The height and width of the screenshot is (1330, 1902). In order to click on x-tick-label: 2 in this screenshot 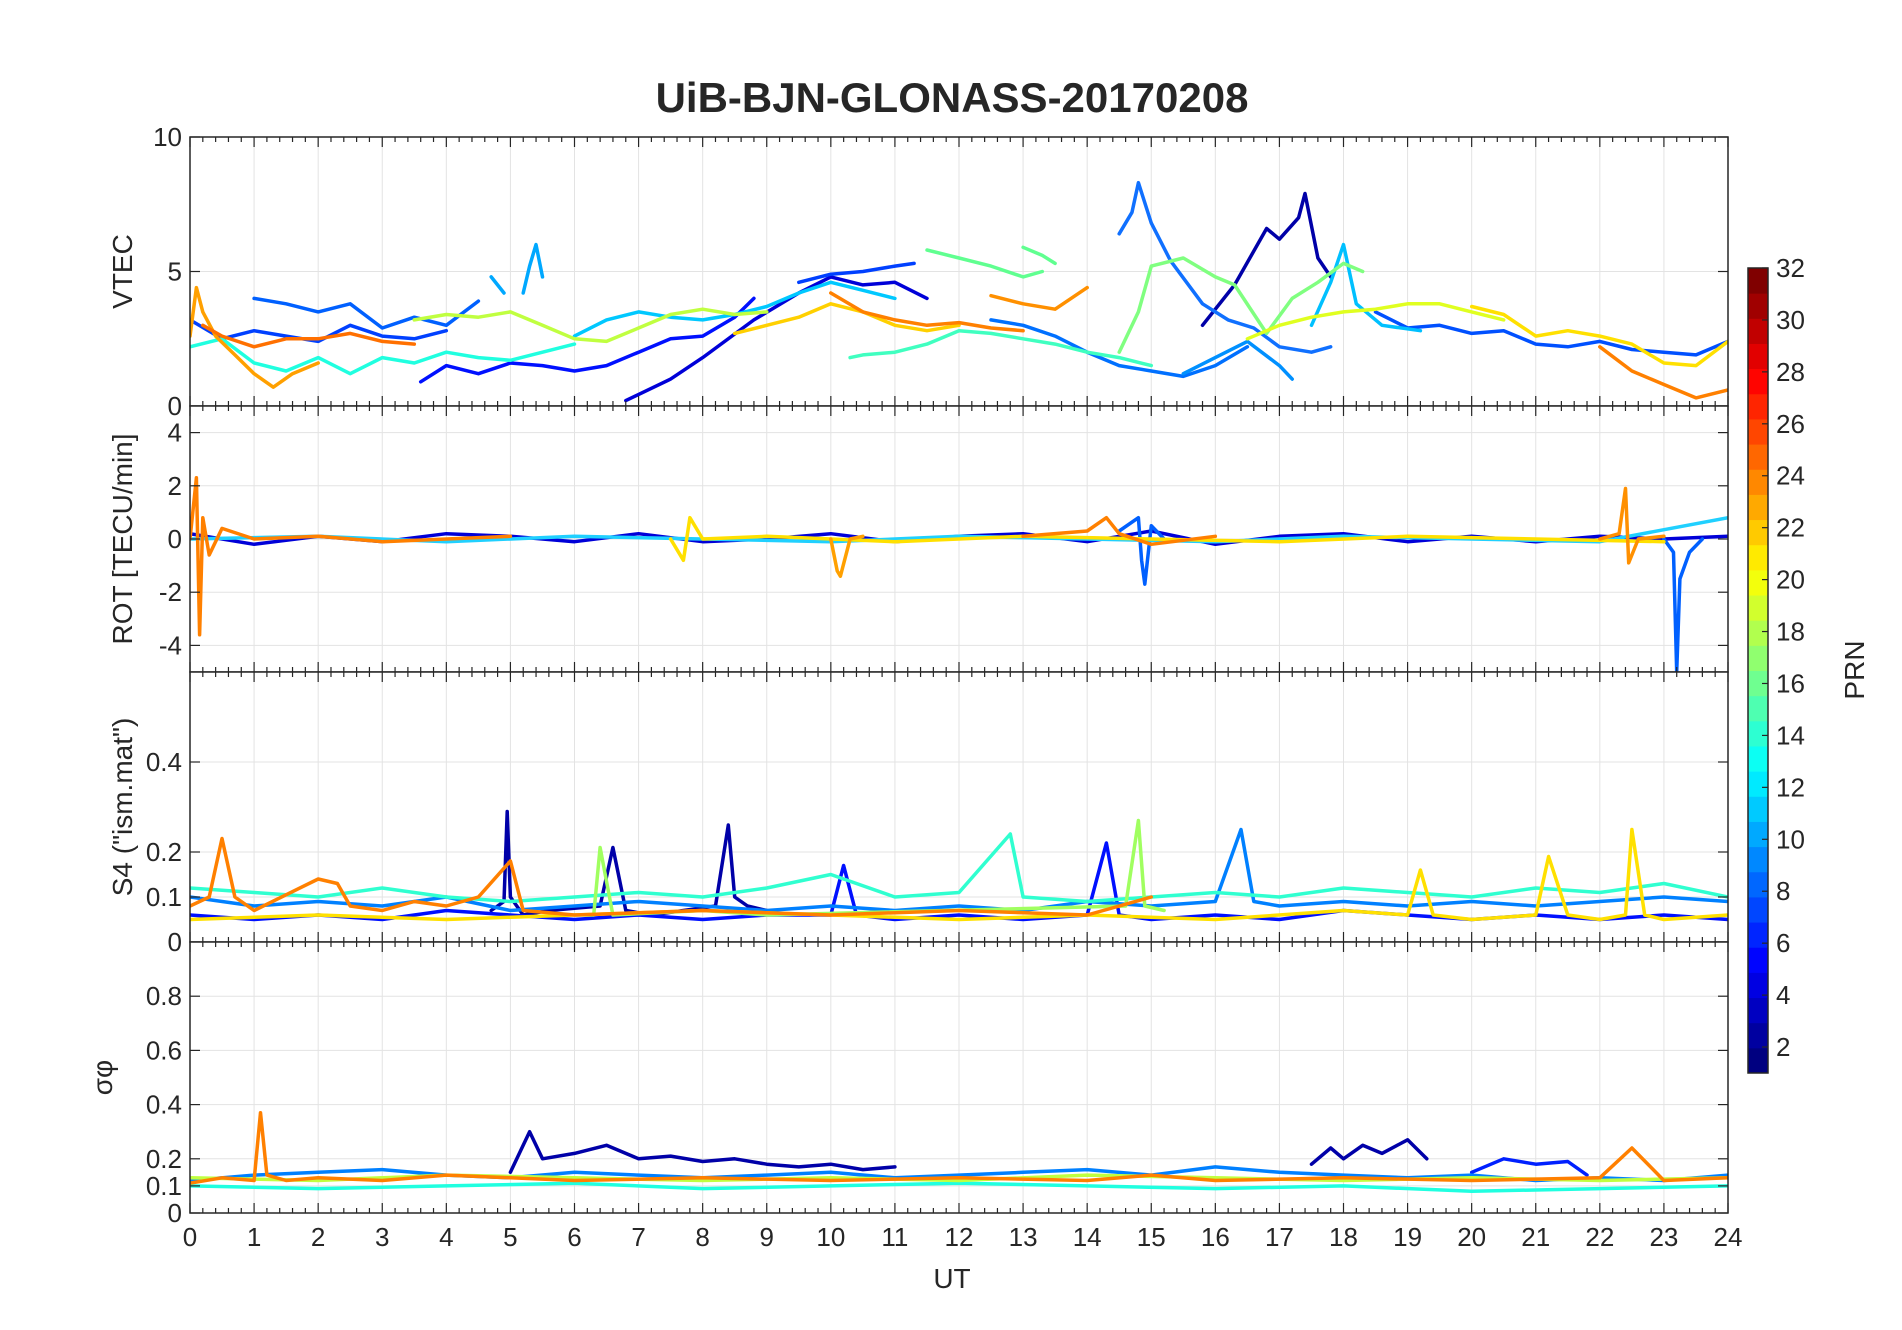, I will do `click(318, 1237)`.